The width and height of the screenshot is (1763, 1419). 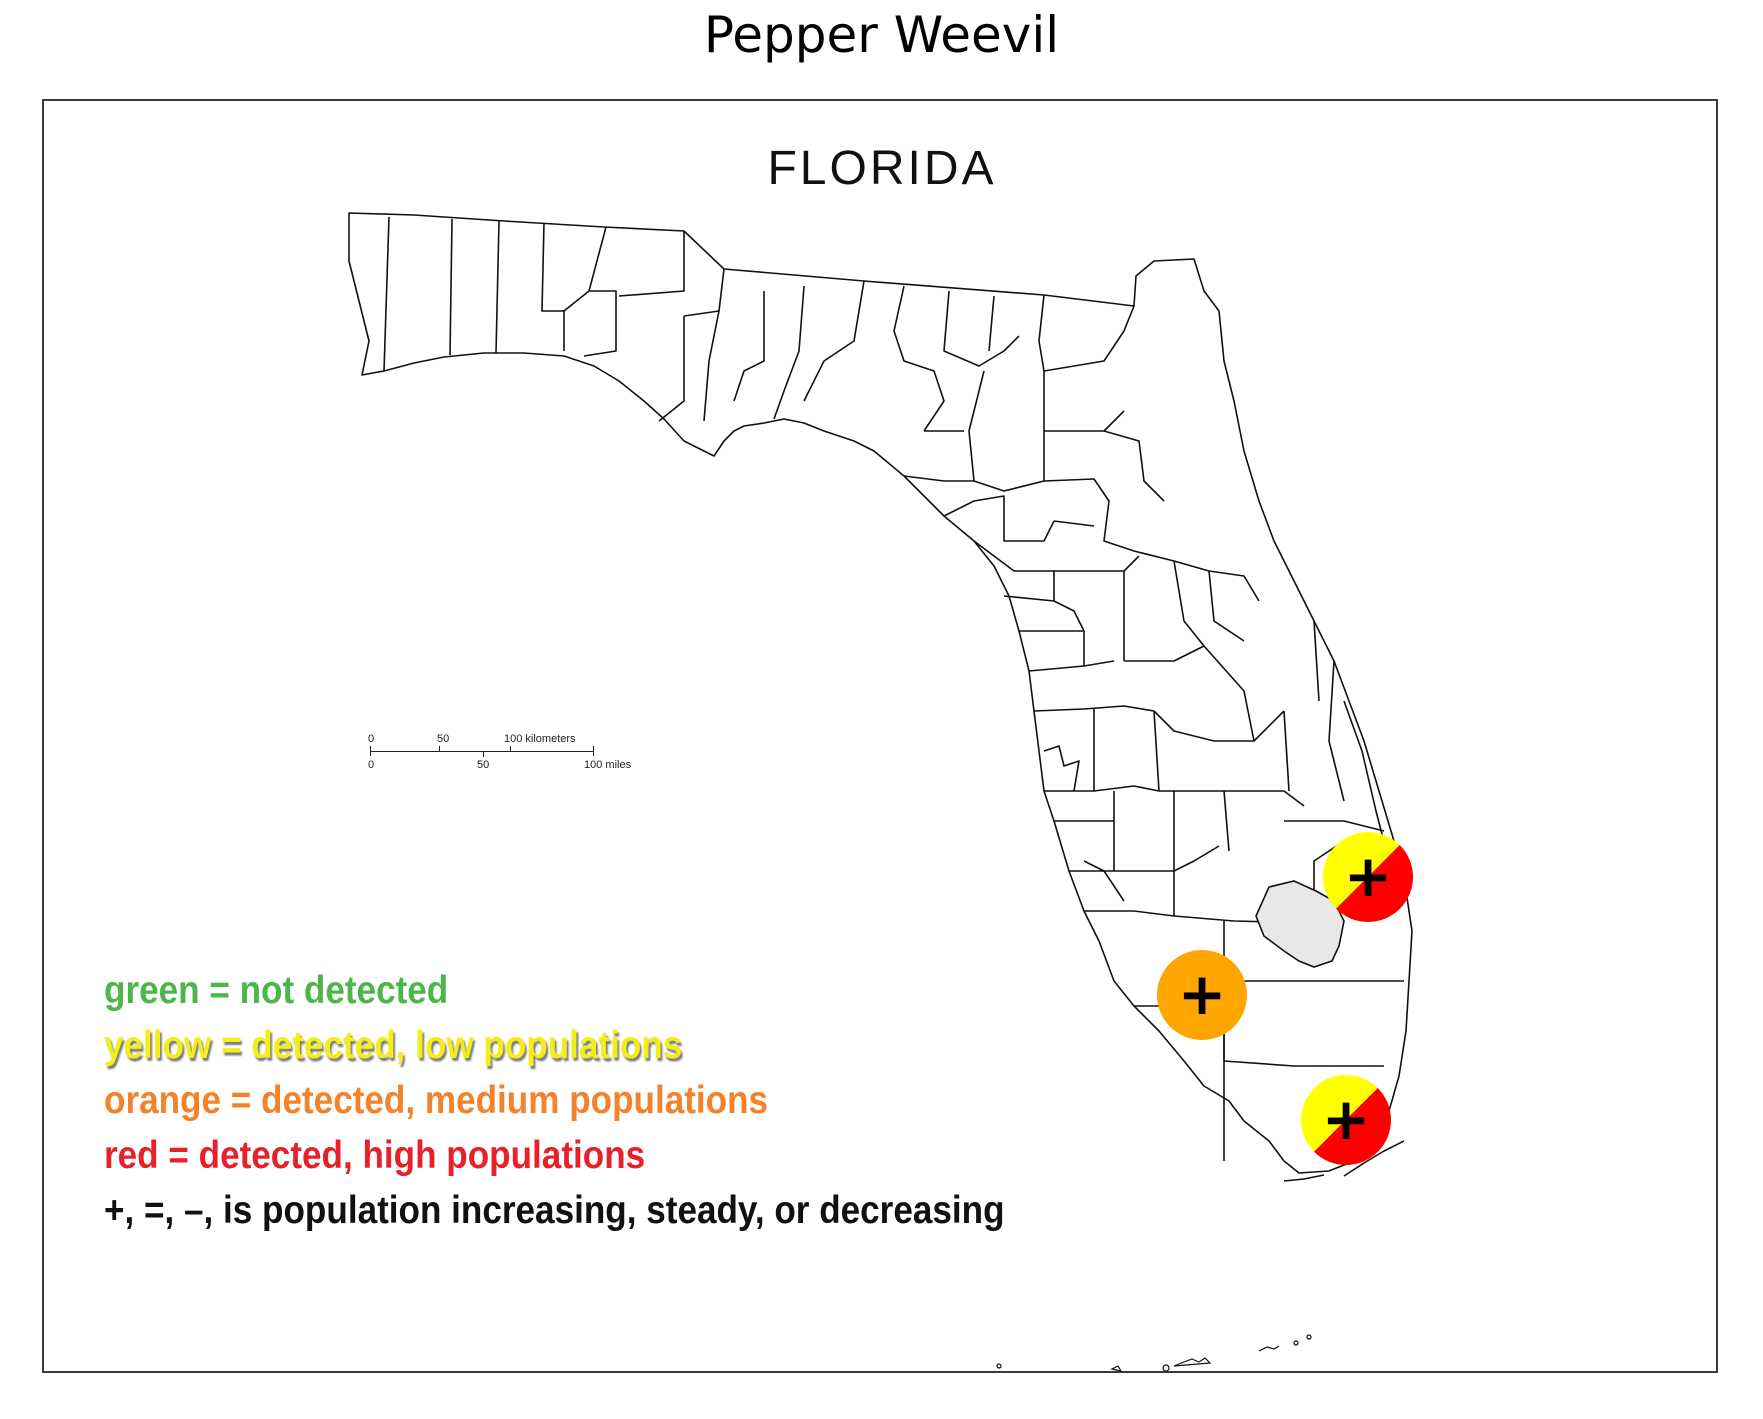 What do you see at coordinates (483, 765) in the screenshot?
I see `scale-mi-50: 50` at bounding box center [483, 765].